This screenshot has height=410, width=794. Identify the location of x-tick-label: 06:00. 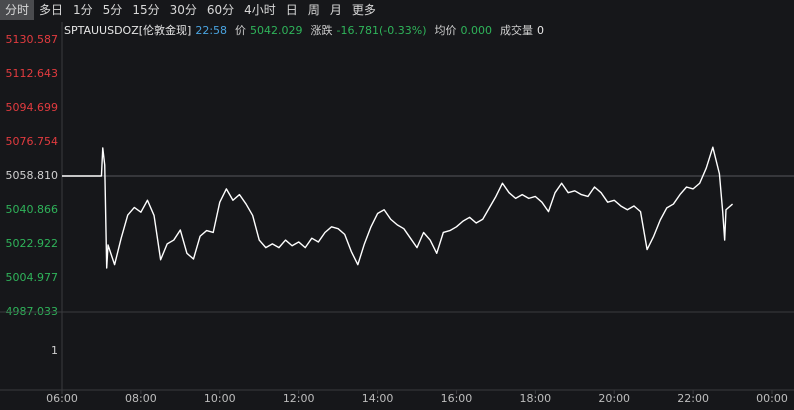
(62, 398).